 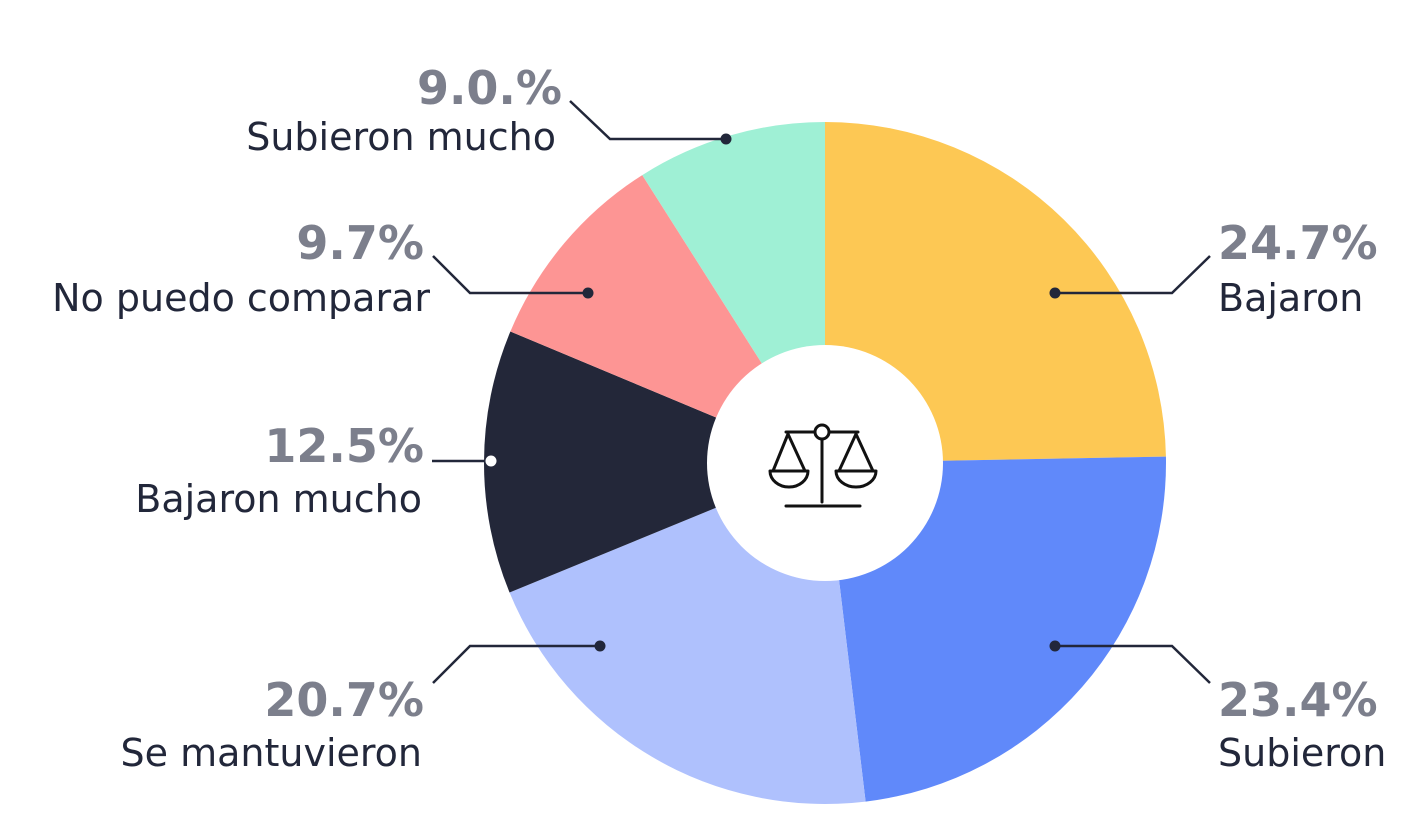 I want to click on value-label-subieron: 23.4%, so click(x=1298, y=700).